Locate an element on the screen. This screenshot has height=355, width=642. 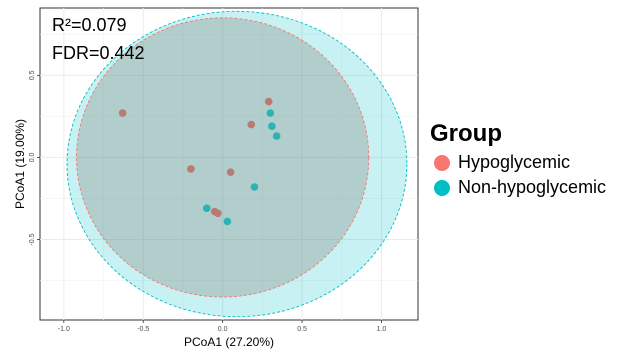
legend-key-non-hypoglycemic is located at coordinates (442, 187).